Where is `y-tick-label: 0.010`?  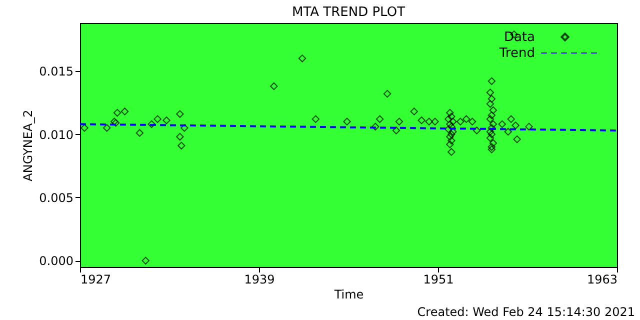 y-tick-label: 0.010 is located at coordinates (56, 135).